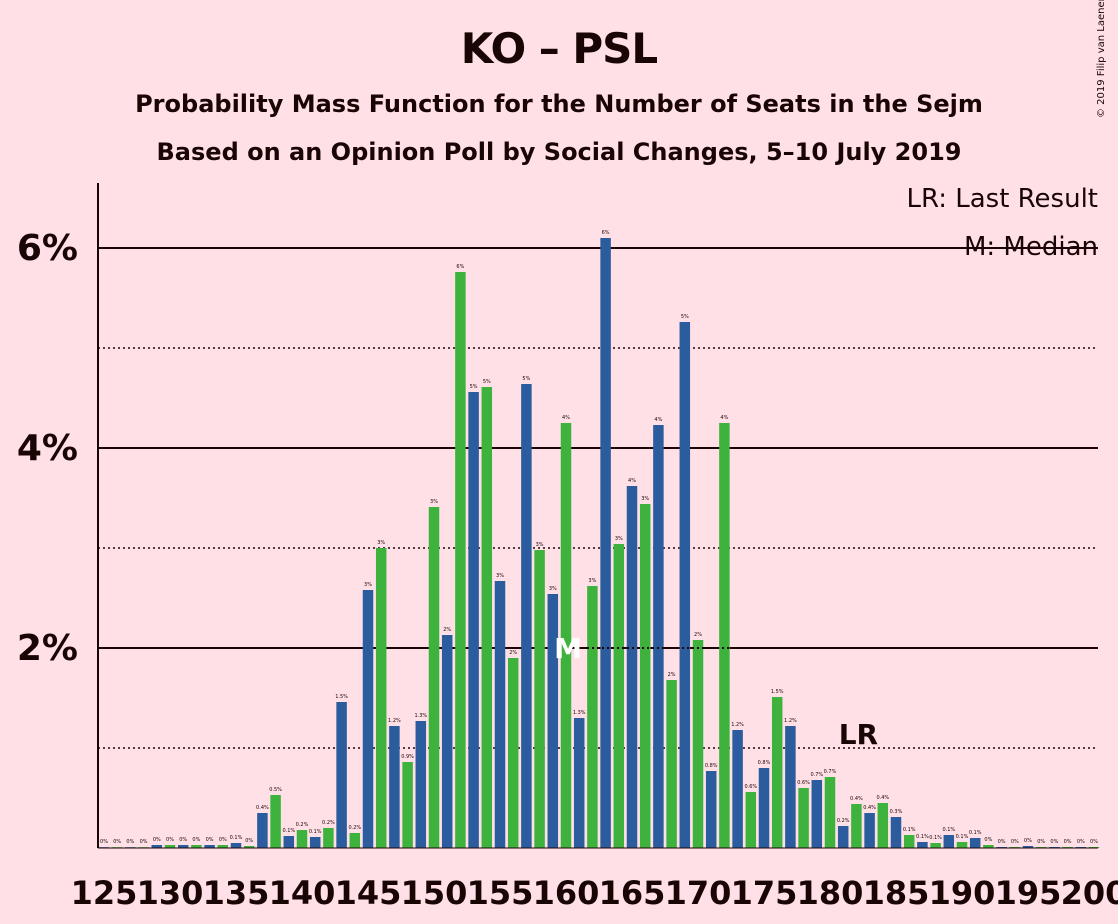 The image size is (1118, 924). I want to click on x-tick-label: 130, so click(170, 893).